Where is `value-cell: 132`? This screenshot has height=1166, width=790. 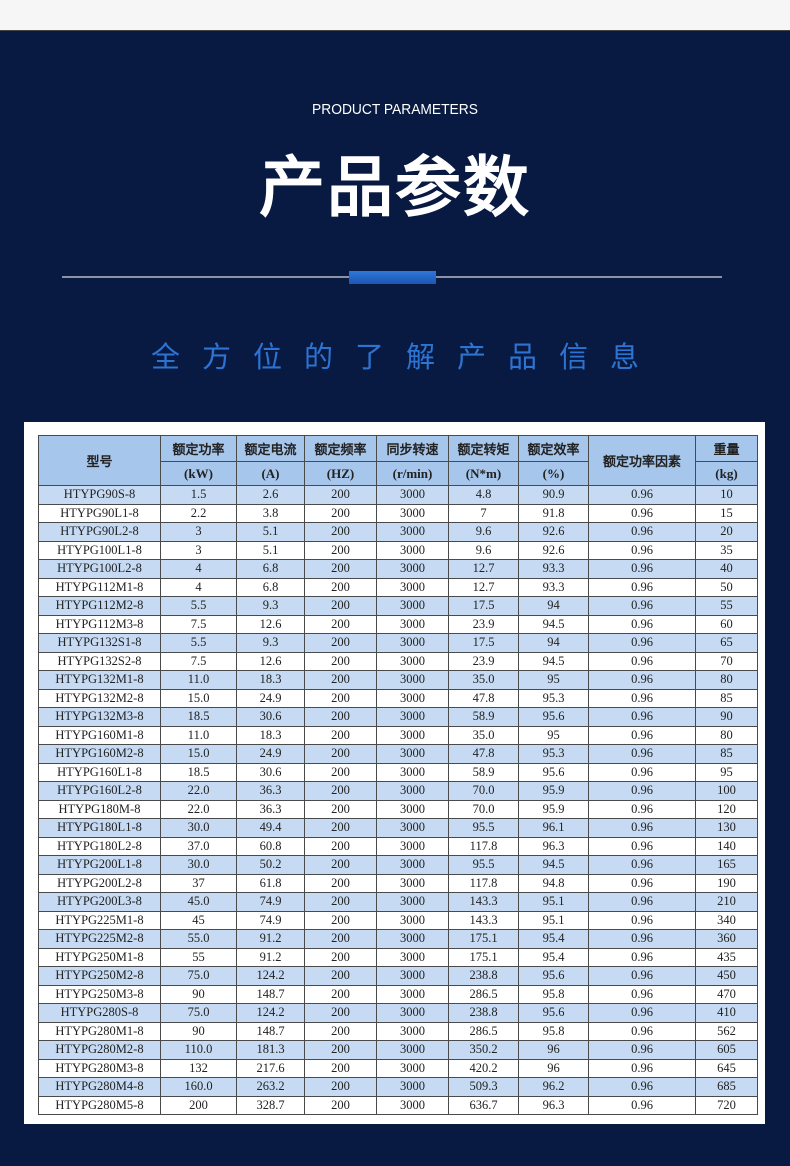
value-cell: 132 is located at coordinates (198, 1068).